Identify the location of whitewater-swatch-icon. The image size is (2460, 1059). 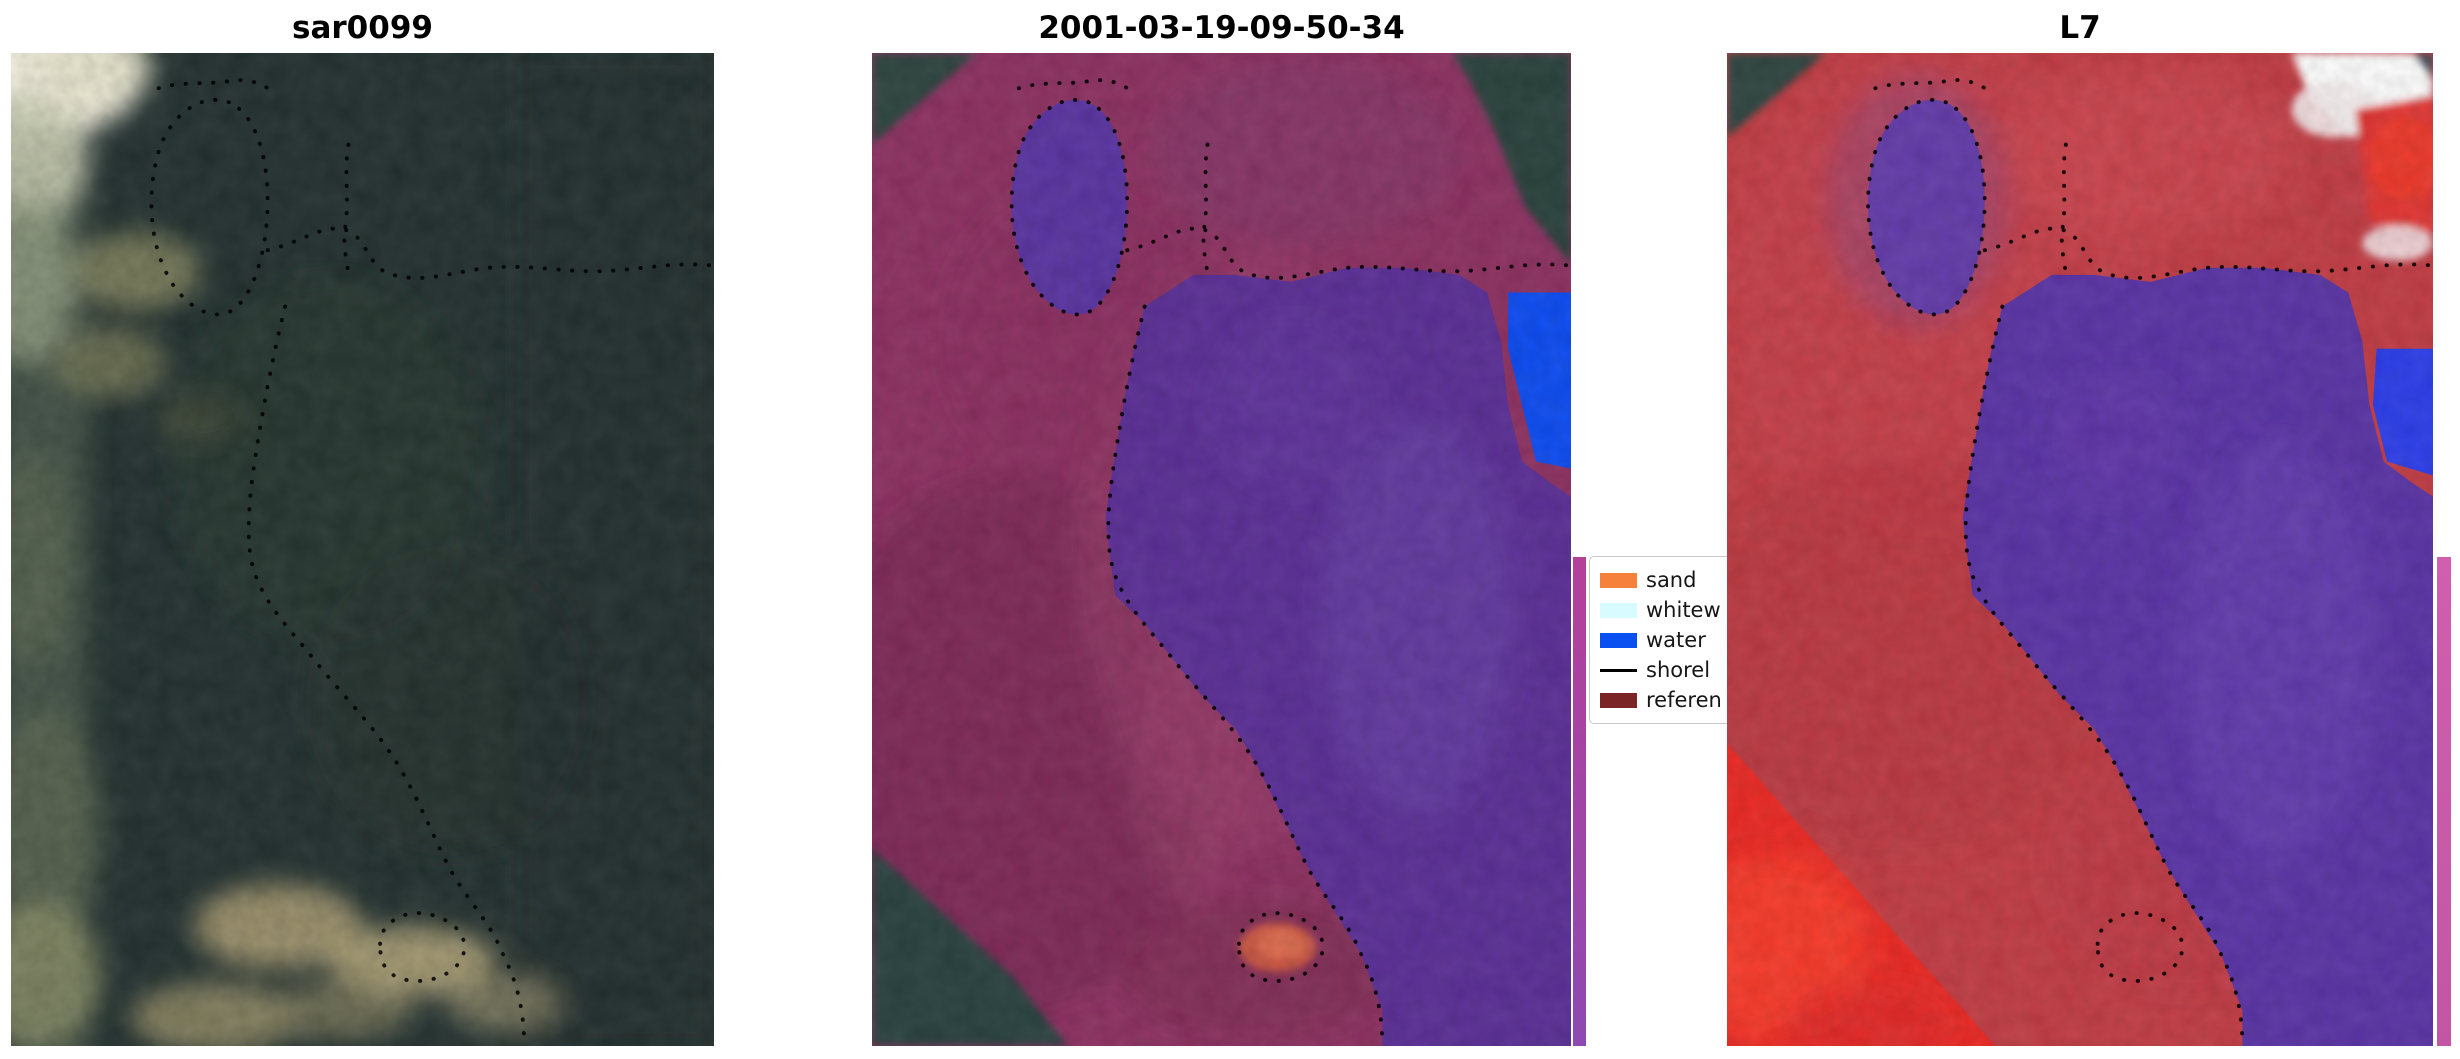
(1618, 610).